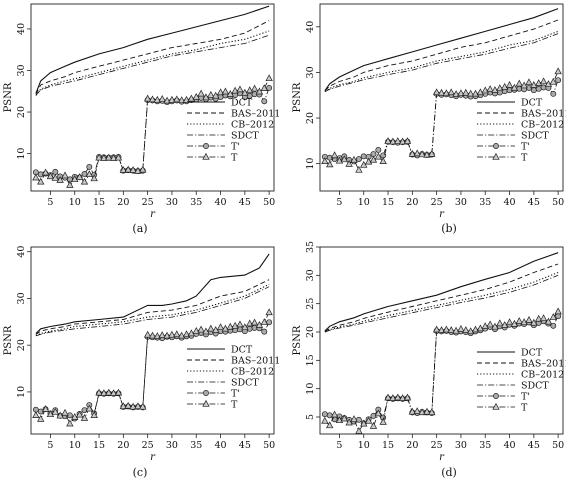 This screenshot has width=566, height=485. What do you see at coordinates (269, 445) in the screenshot?
I see `x-tick-label: 50` at bounding box center [269, 445].